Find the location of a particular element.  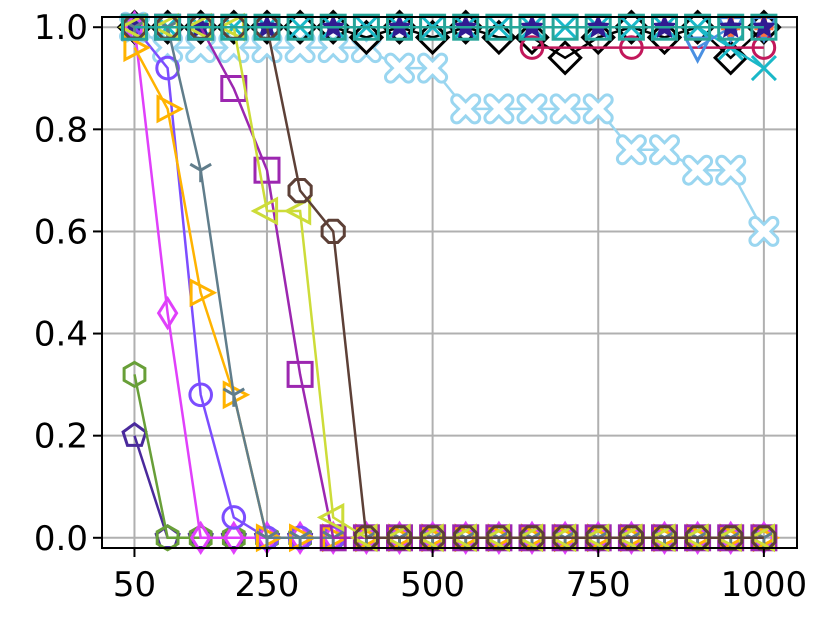

x-tick-label: 500 is located at coordinates (432, 585).